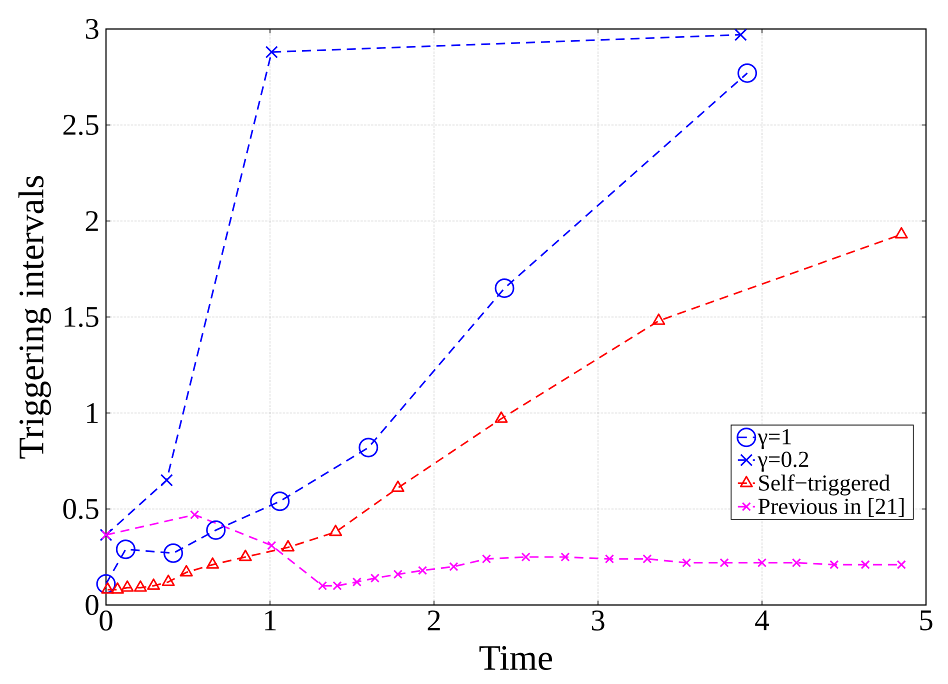  What do you see at coordinates (598, 620) in the screenshot?
I see `x-tick-label: 3` at bounding box center [598, 620].